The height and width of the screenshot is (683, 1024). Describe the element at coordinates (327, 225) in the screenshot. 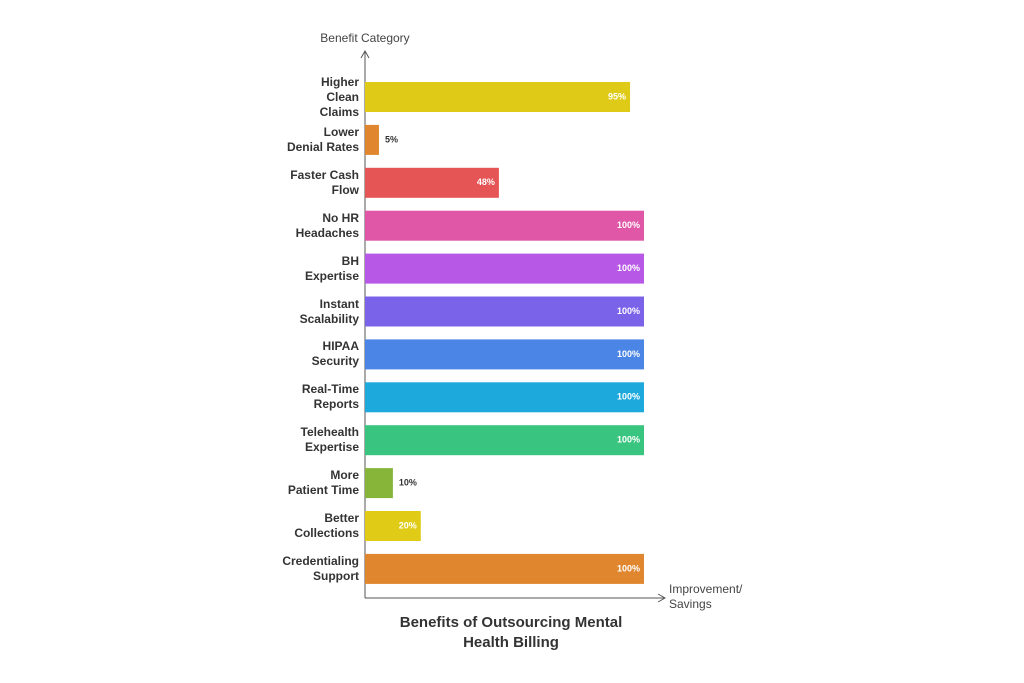

I see `category-label: No HR Headaches` at that location.